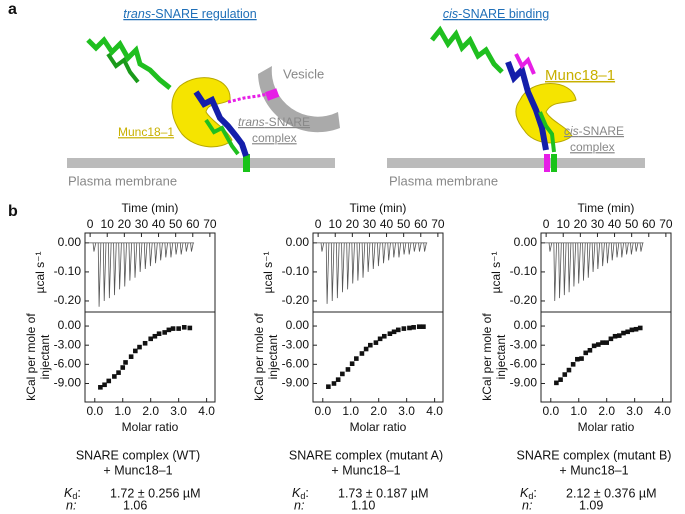 This screenshot has width=685, height=514. I want to click on x-tick-label: 60, so click(649, 224).